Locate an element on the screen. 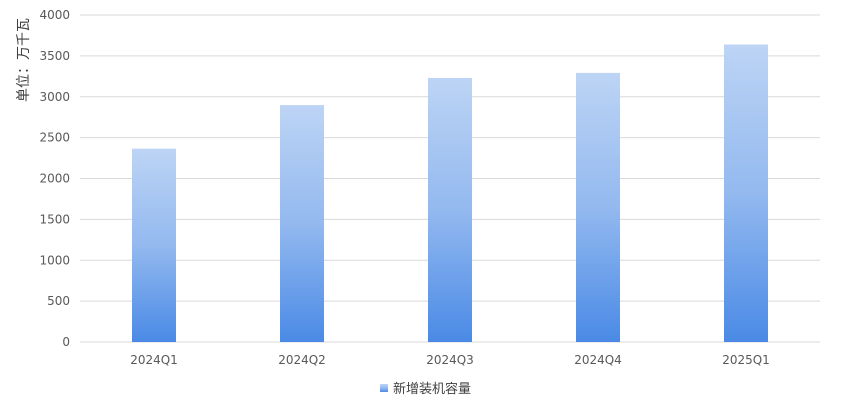 The image size is (856, 413). bar-2024Q2 is located at coordinates (302, 223).